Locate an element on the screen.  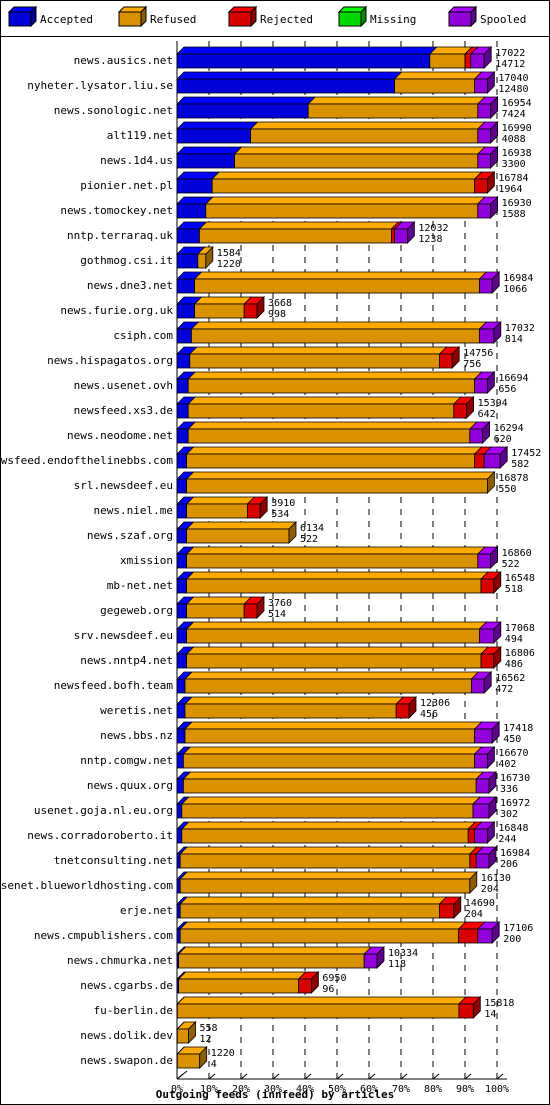
offered-count-label: 6950 is located at coordinates (334, 978).